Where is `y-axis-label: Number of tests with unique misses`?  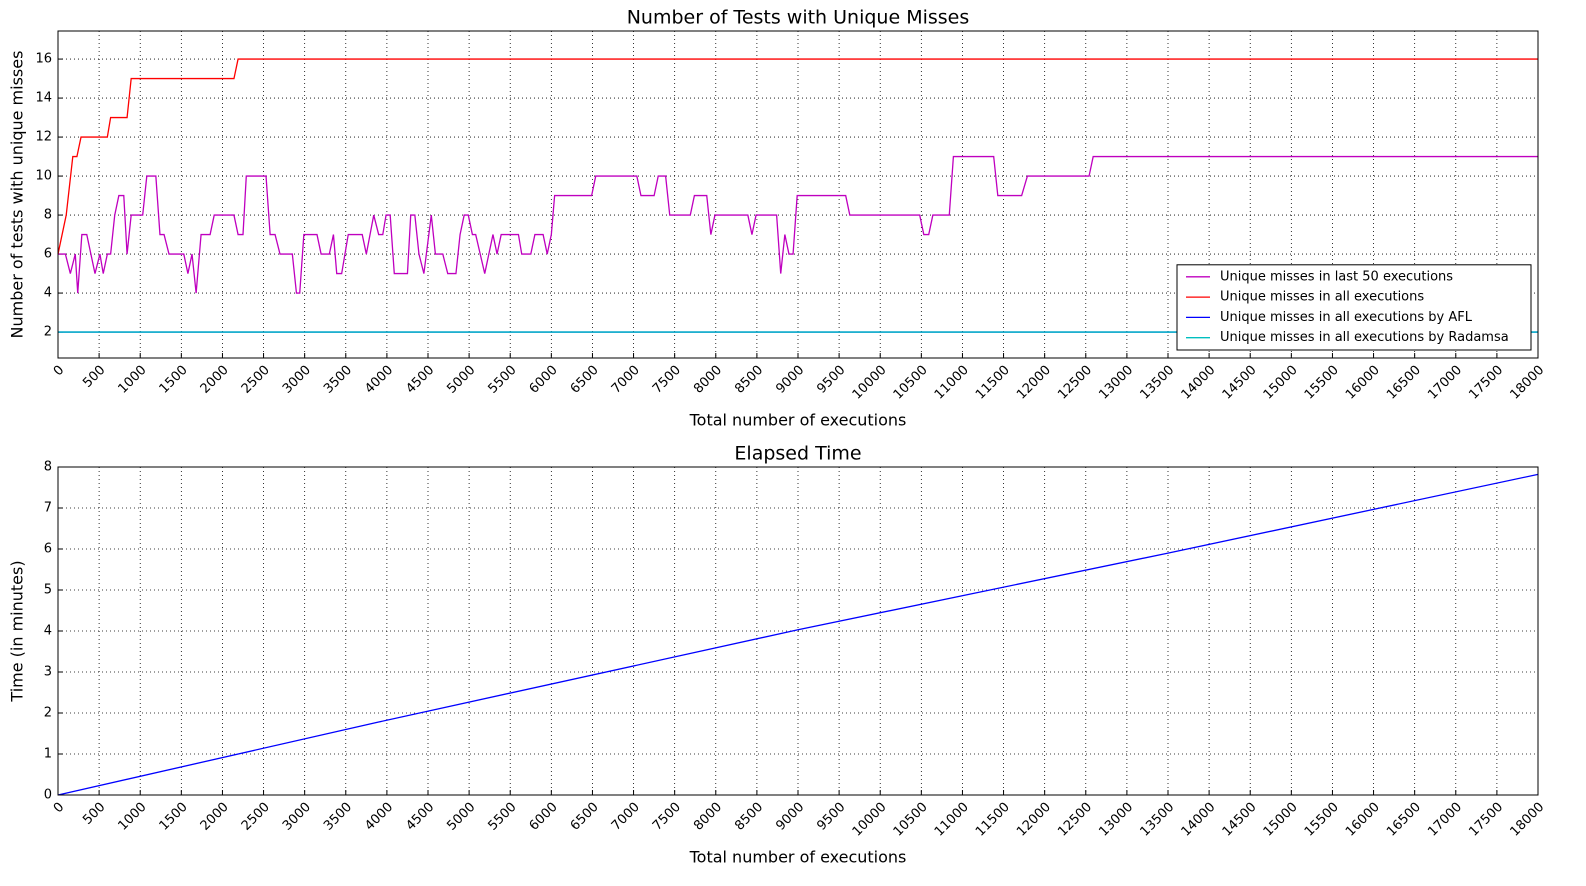
y-axis-label: Number of tests with unique misses is located at coordinates (17, 195).